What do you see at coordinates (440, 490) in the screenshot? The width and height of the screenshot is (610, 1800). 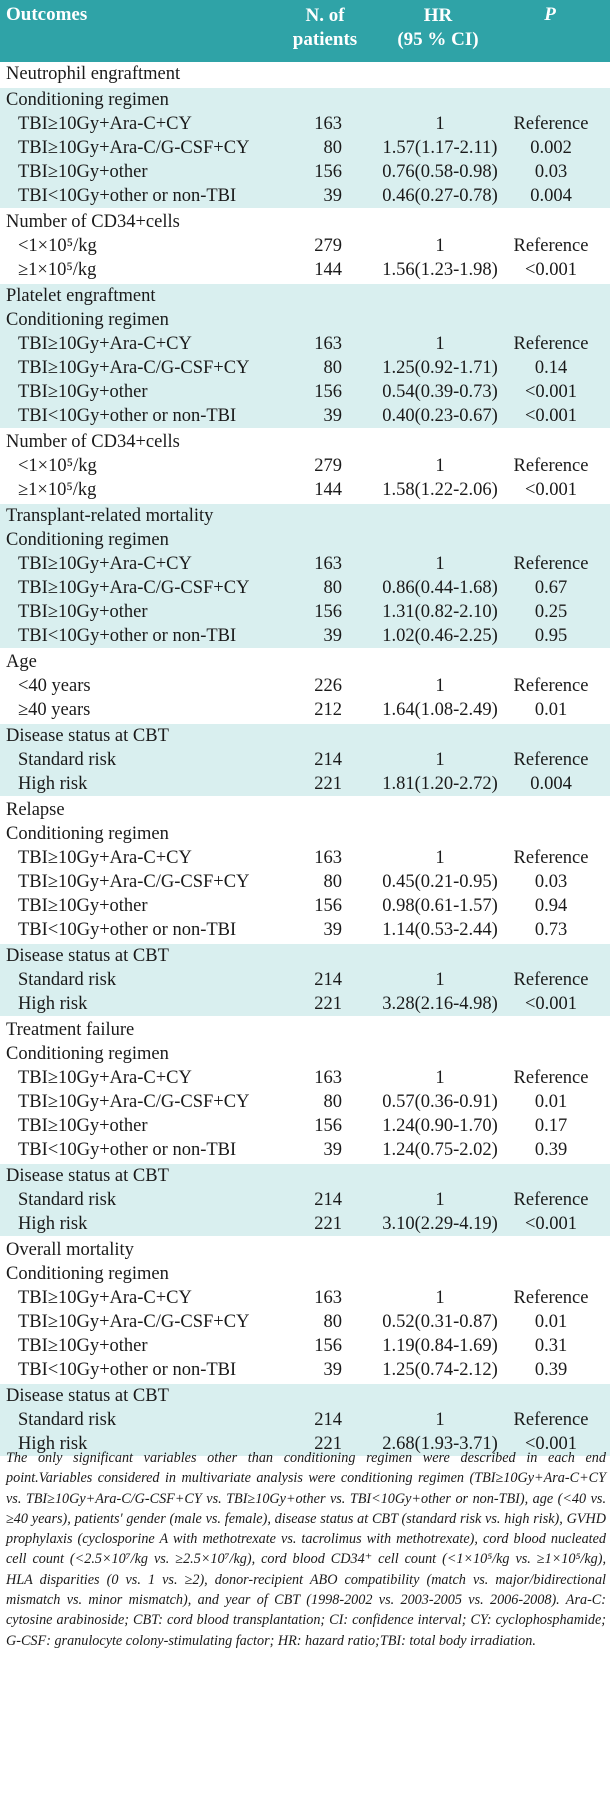 I see `hr-cell: 1.58(1.22-2.06)` at bounding box center [440, 490].